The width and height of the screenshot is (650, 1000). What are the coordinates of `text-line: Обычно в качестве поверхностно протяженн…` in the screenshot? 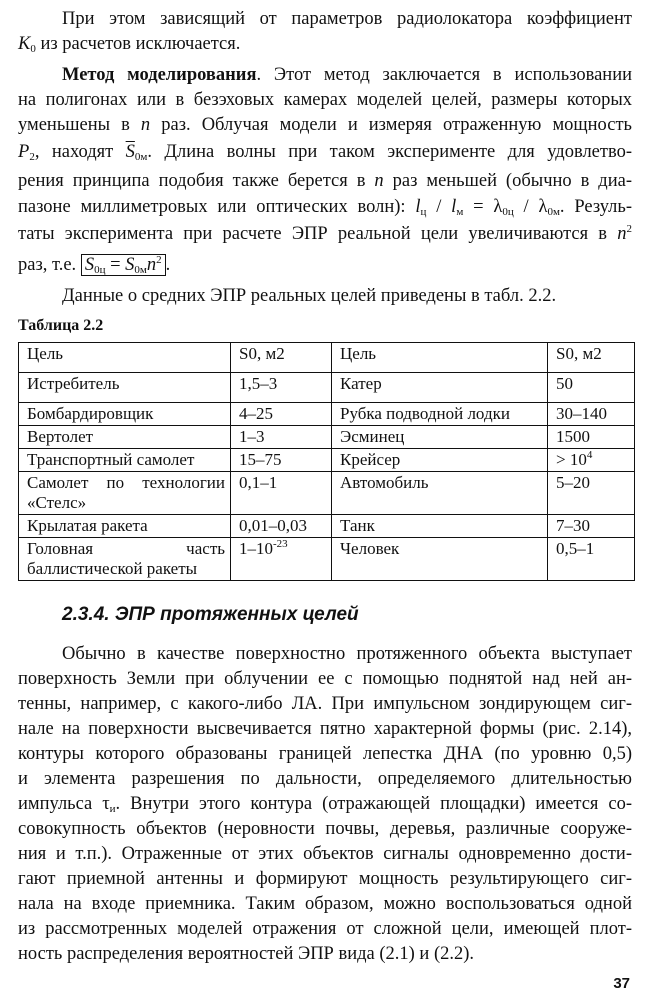 It's located at (347, 654).